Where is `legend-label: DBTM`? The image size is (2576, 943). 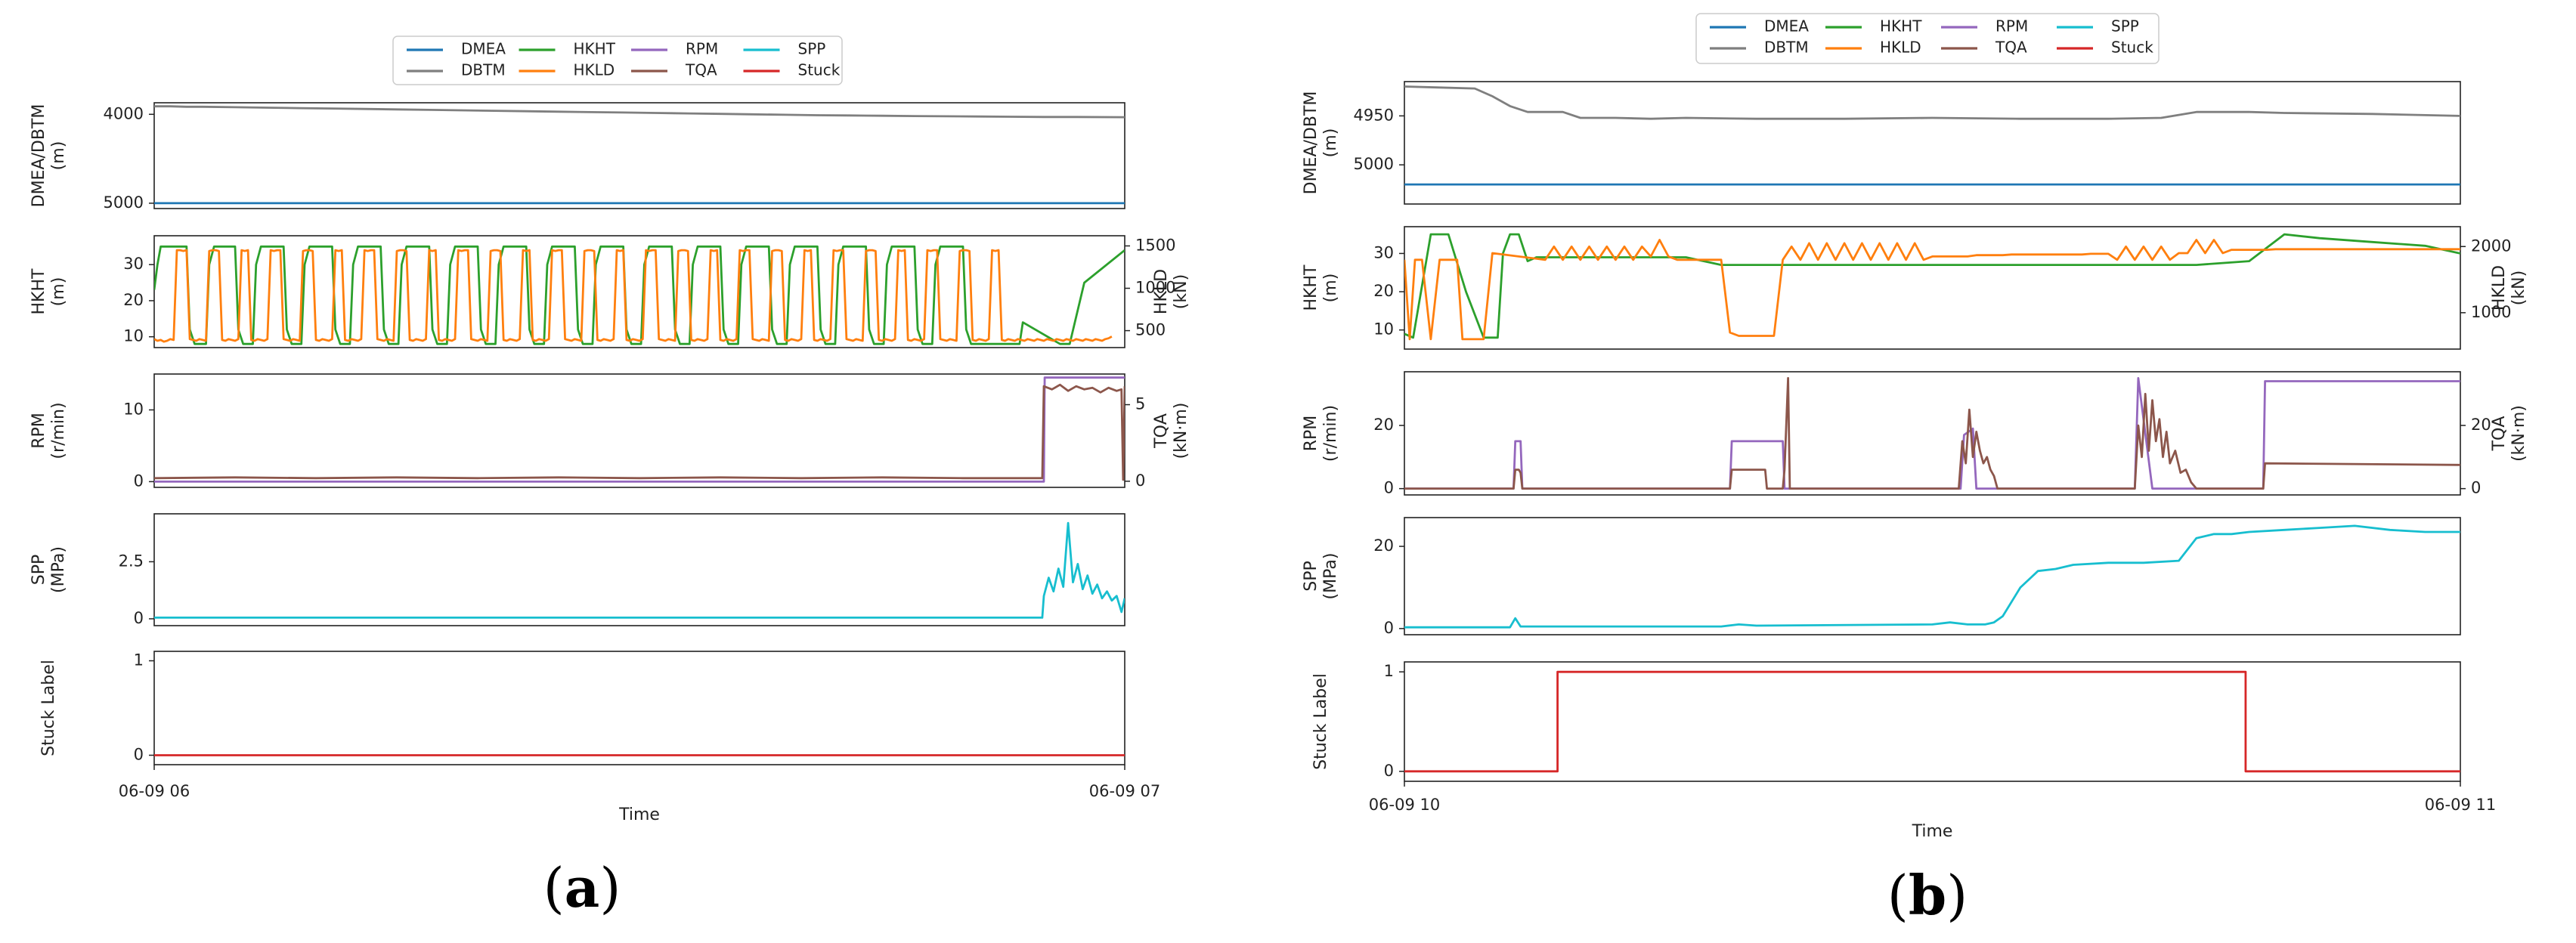 legend-label: DBTM is located at coordinates (483, 70).